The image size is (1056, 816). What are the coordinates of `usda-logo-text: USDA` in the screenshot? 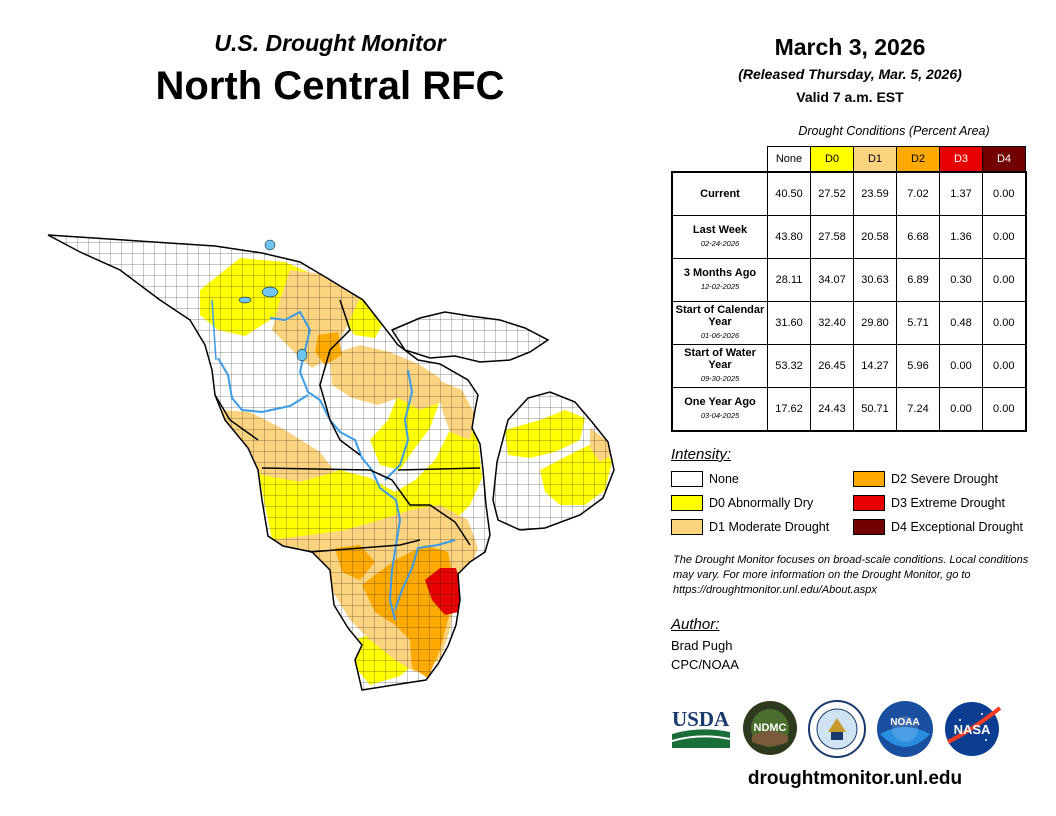 It's located at (701, 719).